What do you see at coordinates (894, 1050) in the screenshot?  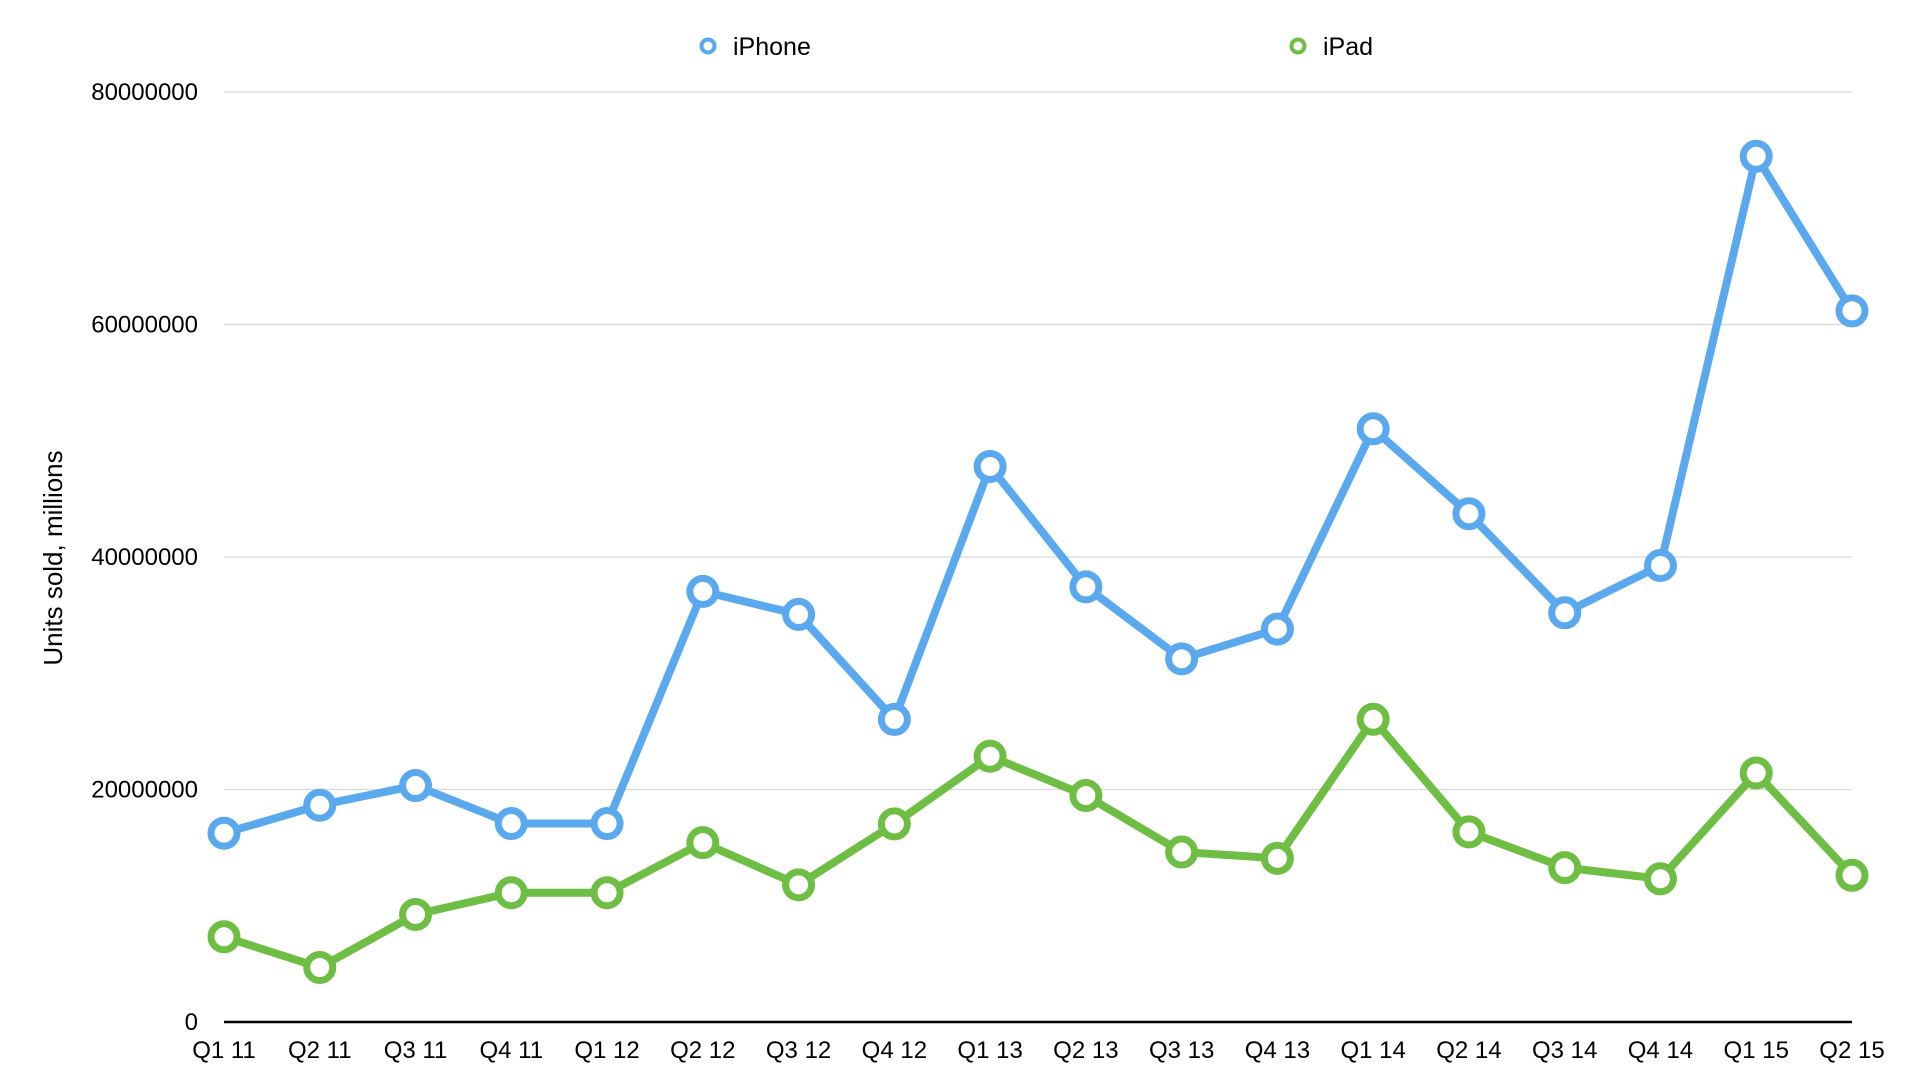 I see `x-tick-label: Q4 12` at bounding box center [894, 1050].